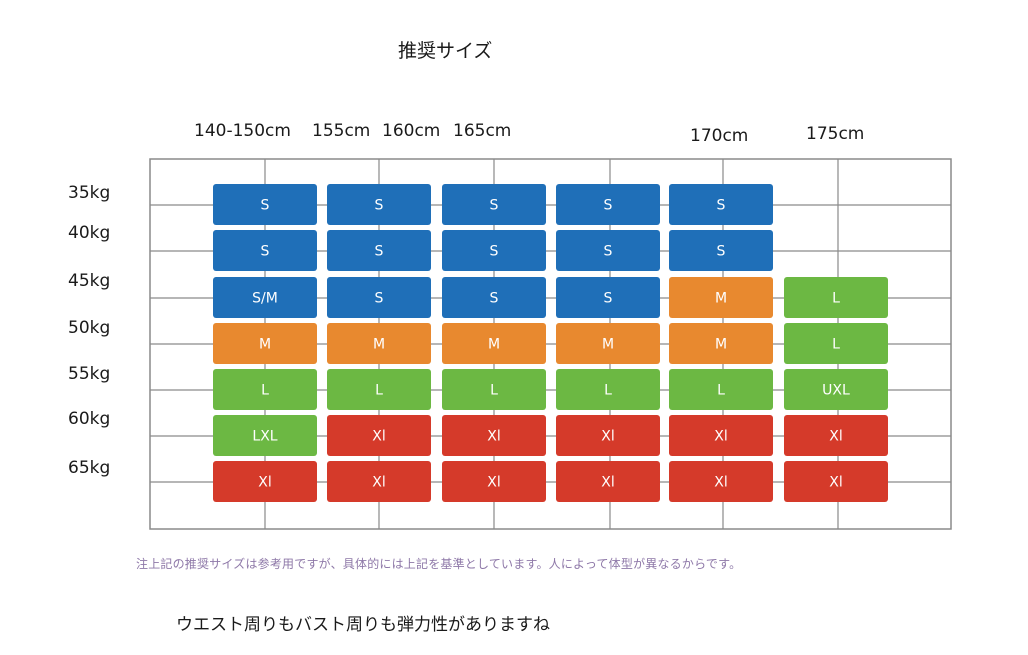 The width and height of the screenshot is (1028, 655). I want to click on row-label-60kg: 60kg, so click(89, 419).